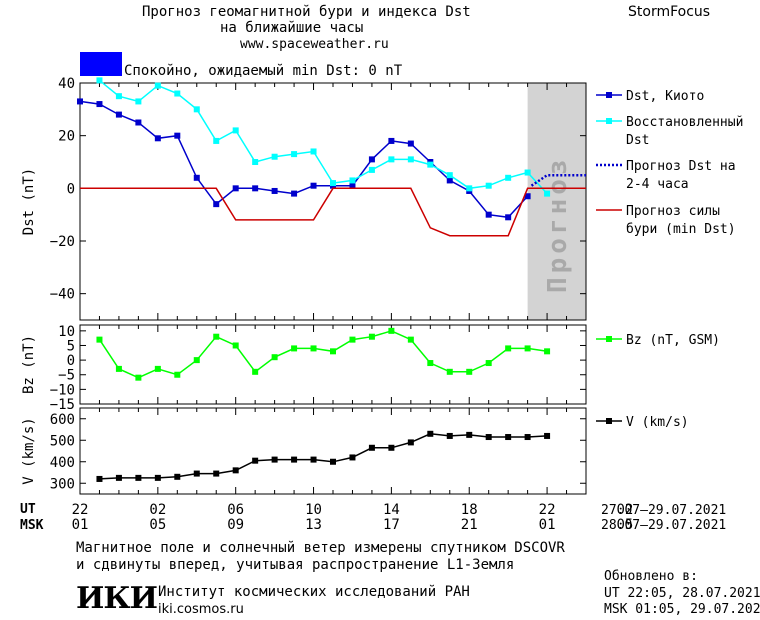 Image resolution: width=760 pixels, height=620 pixels. I want to click on dst-ytick-label: 40, so click(66, 84).